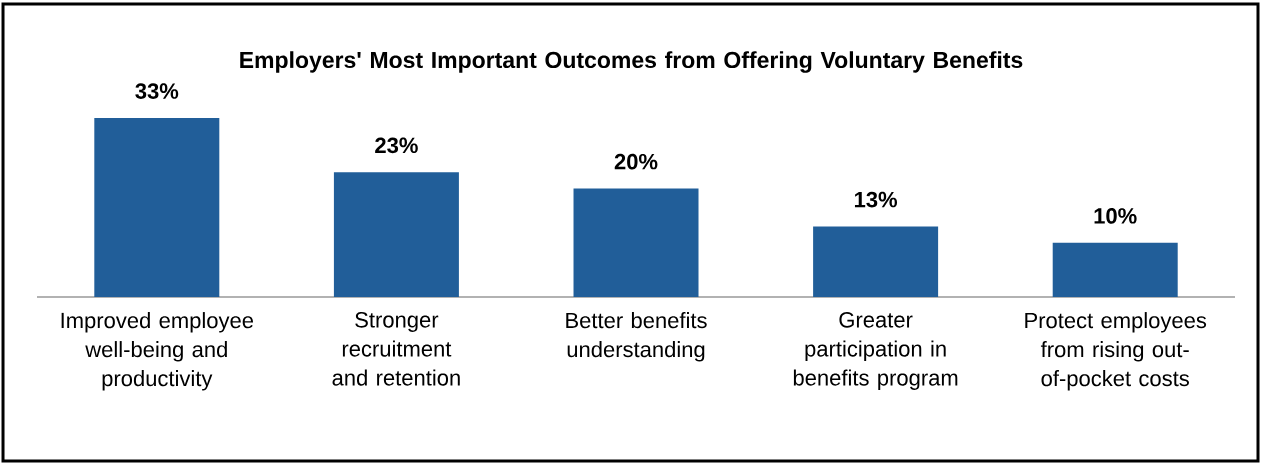 Image resolution: width=1262 pixels, height=464 pixels. Describe the element at coordinates (875, 351) in the screenshot. I see `x-tick-label: Greater participation in benefits program` at that location.